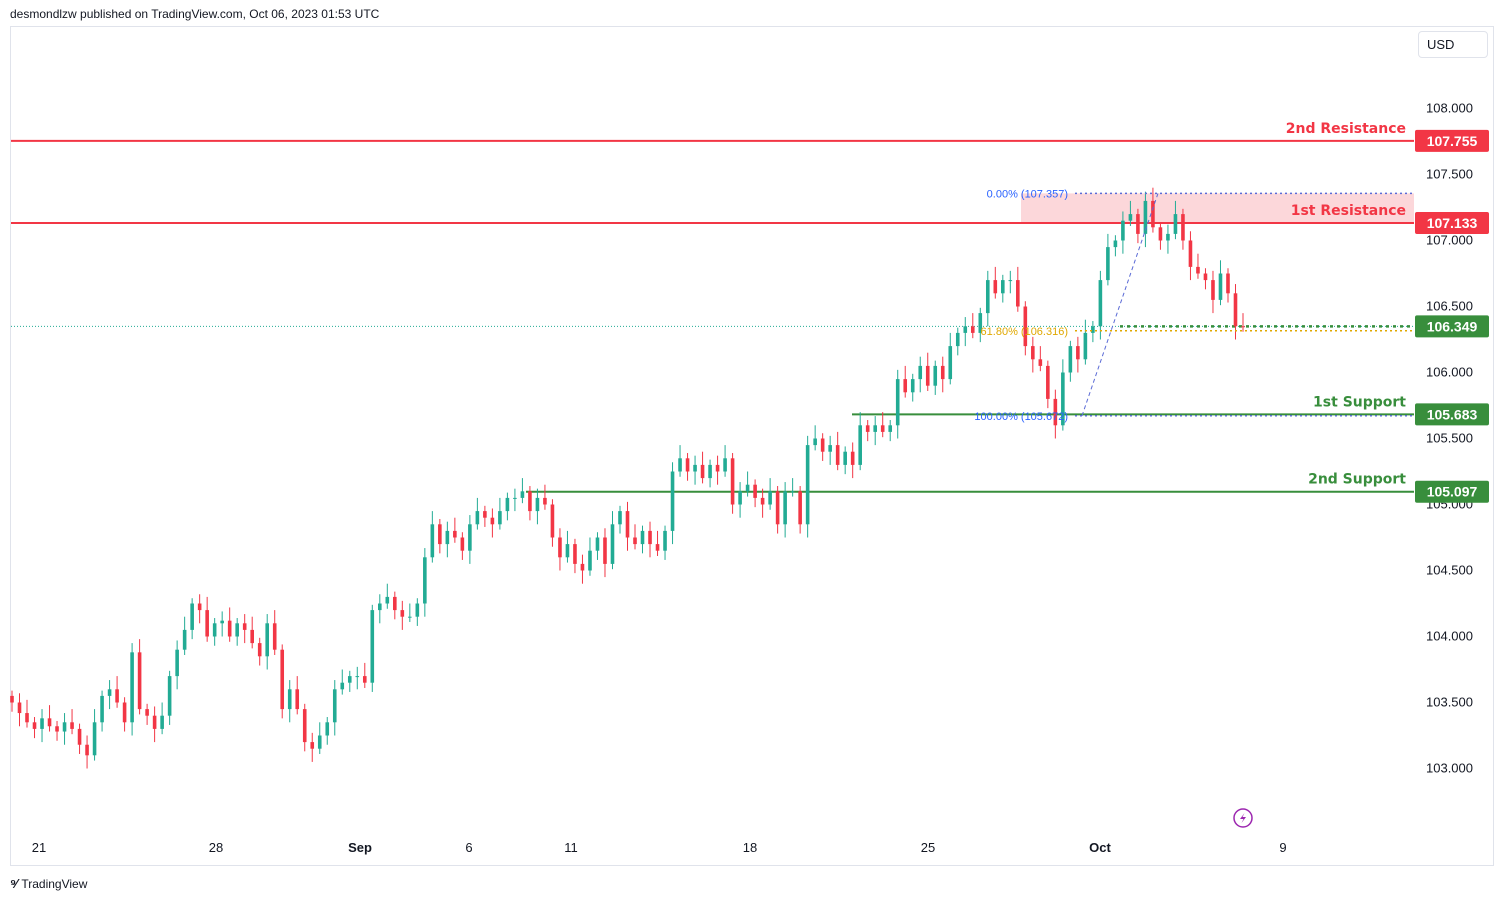  What do you see at coordinates (1243, 818) in the screenshot?
I see `lightning-icon` at bounding box center [1243, 818].